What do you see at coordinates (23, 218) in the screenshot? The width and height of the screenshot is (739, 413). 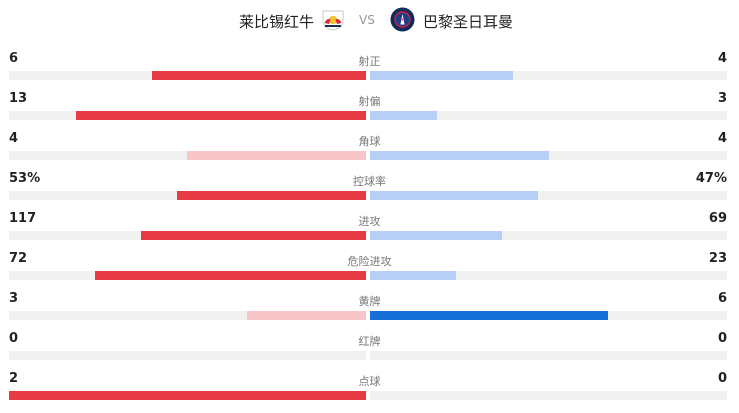 I see `home-stat-value: 117` at bounding box center [23, 218].